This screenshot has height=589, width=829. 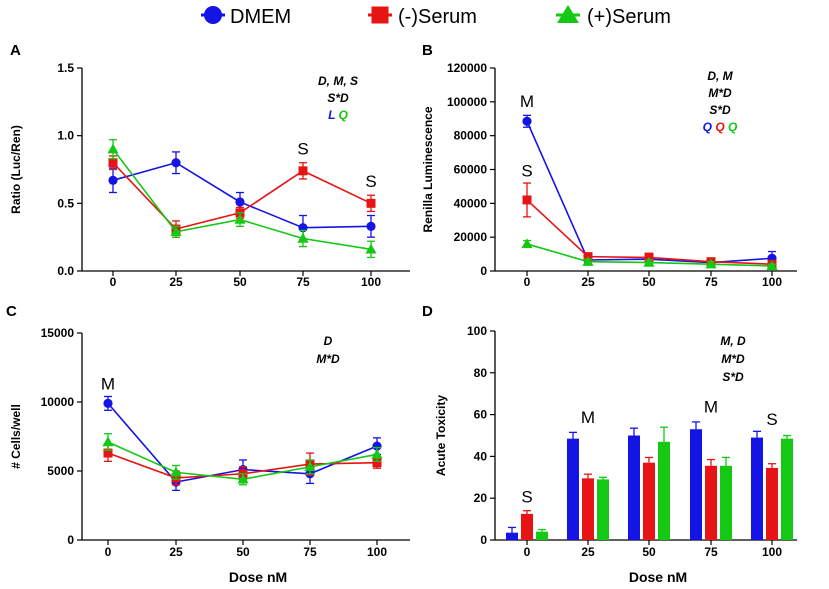 I want to click on panel-b-x-tick-label: 100, so click(x=772, y=282).